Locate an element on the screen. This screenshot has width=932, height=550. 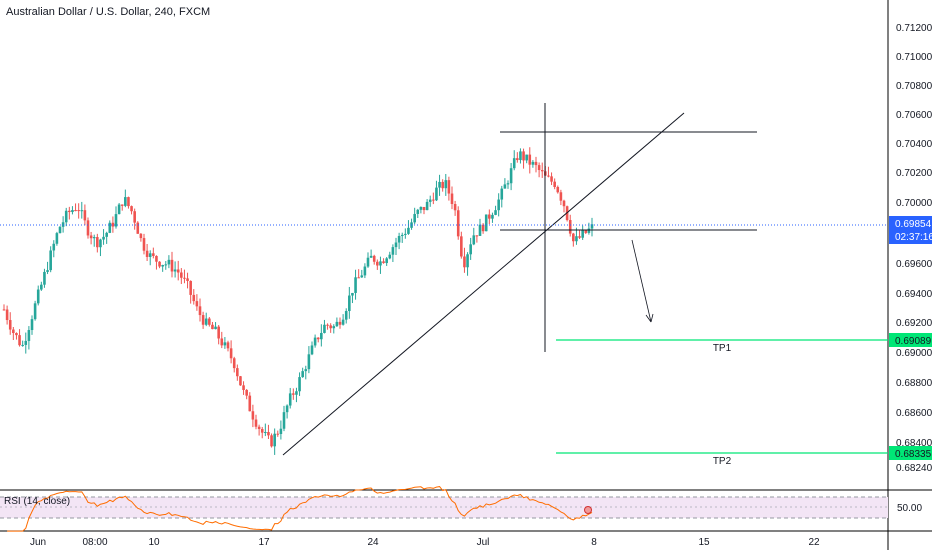
time-axis: Jun 08:00 10 17 24 Jul 8 15 22 is located at coordinates (425, 542).